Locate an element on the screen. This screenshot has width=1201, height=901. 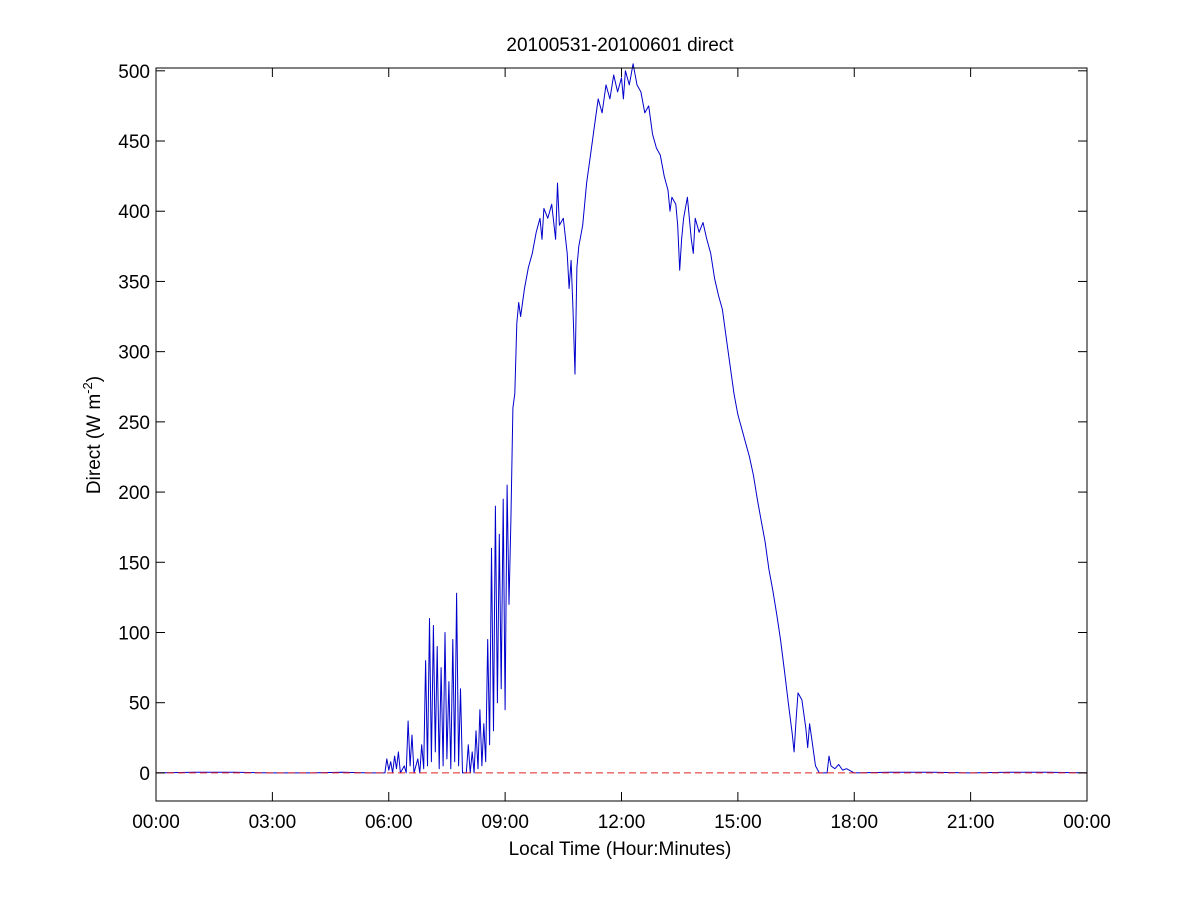
y-tick-label: 100 is located at coordinates (134, 633).